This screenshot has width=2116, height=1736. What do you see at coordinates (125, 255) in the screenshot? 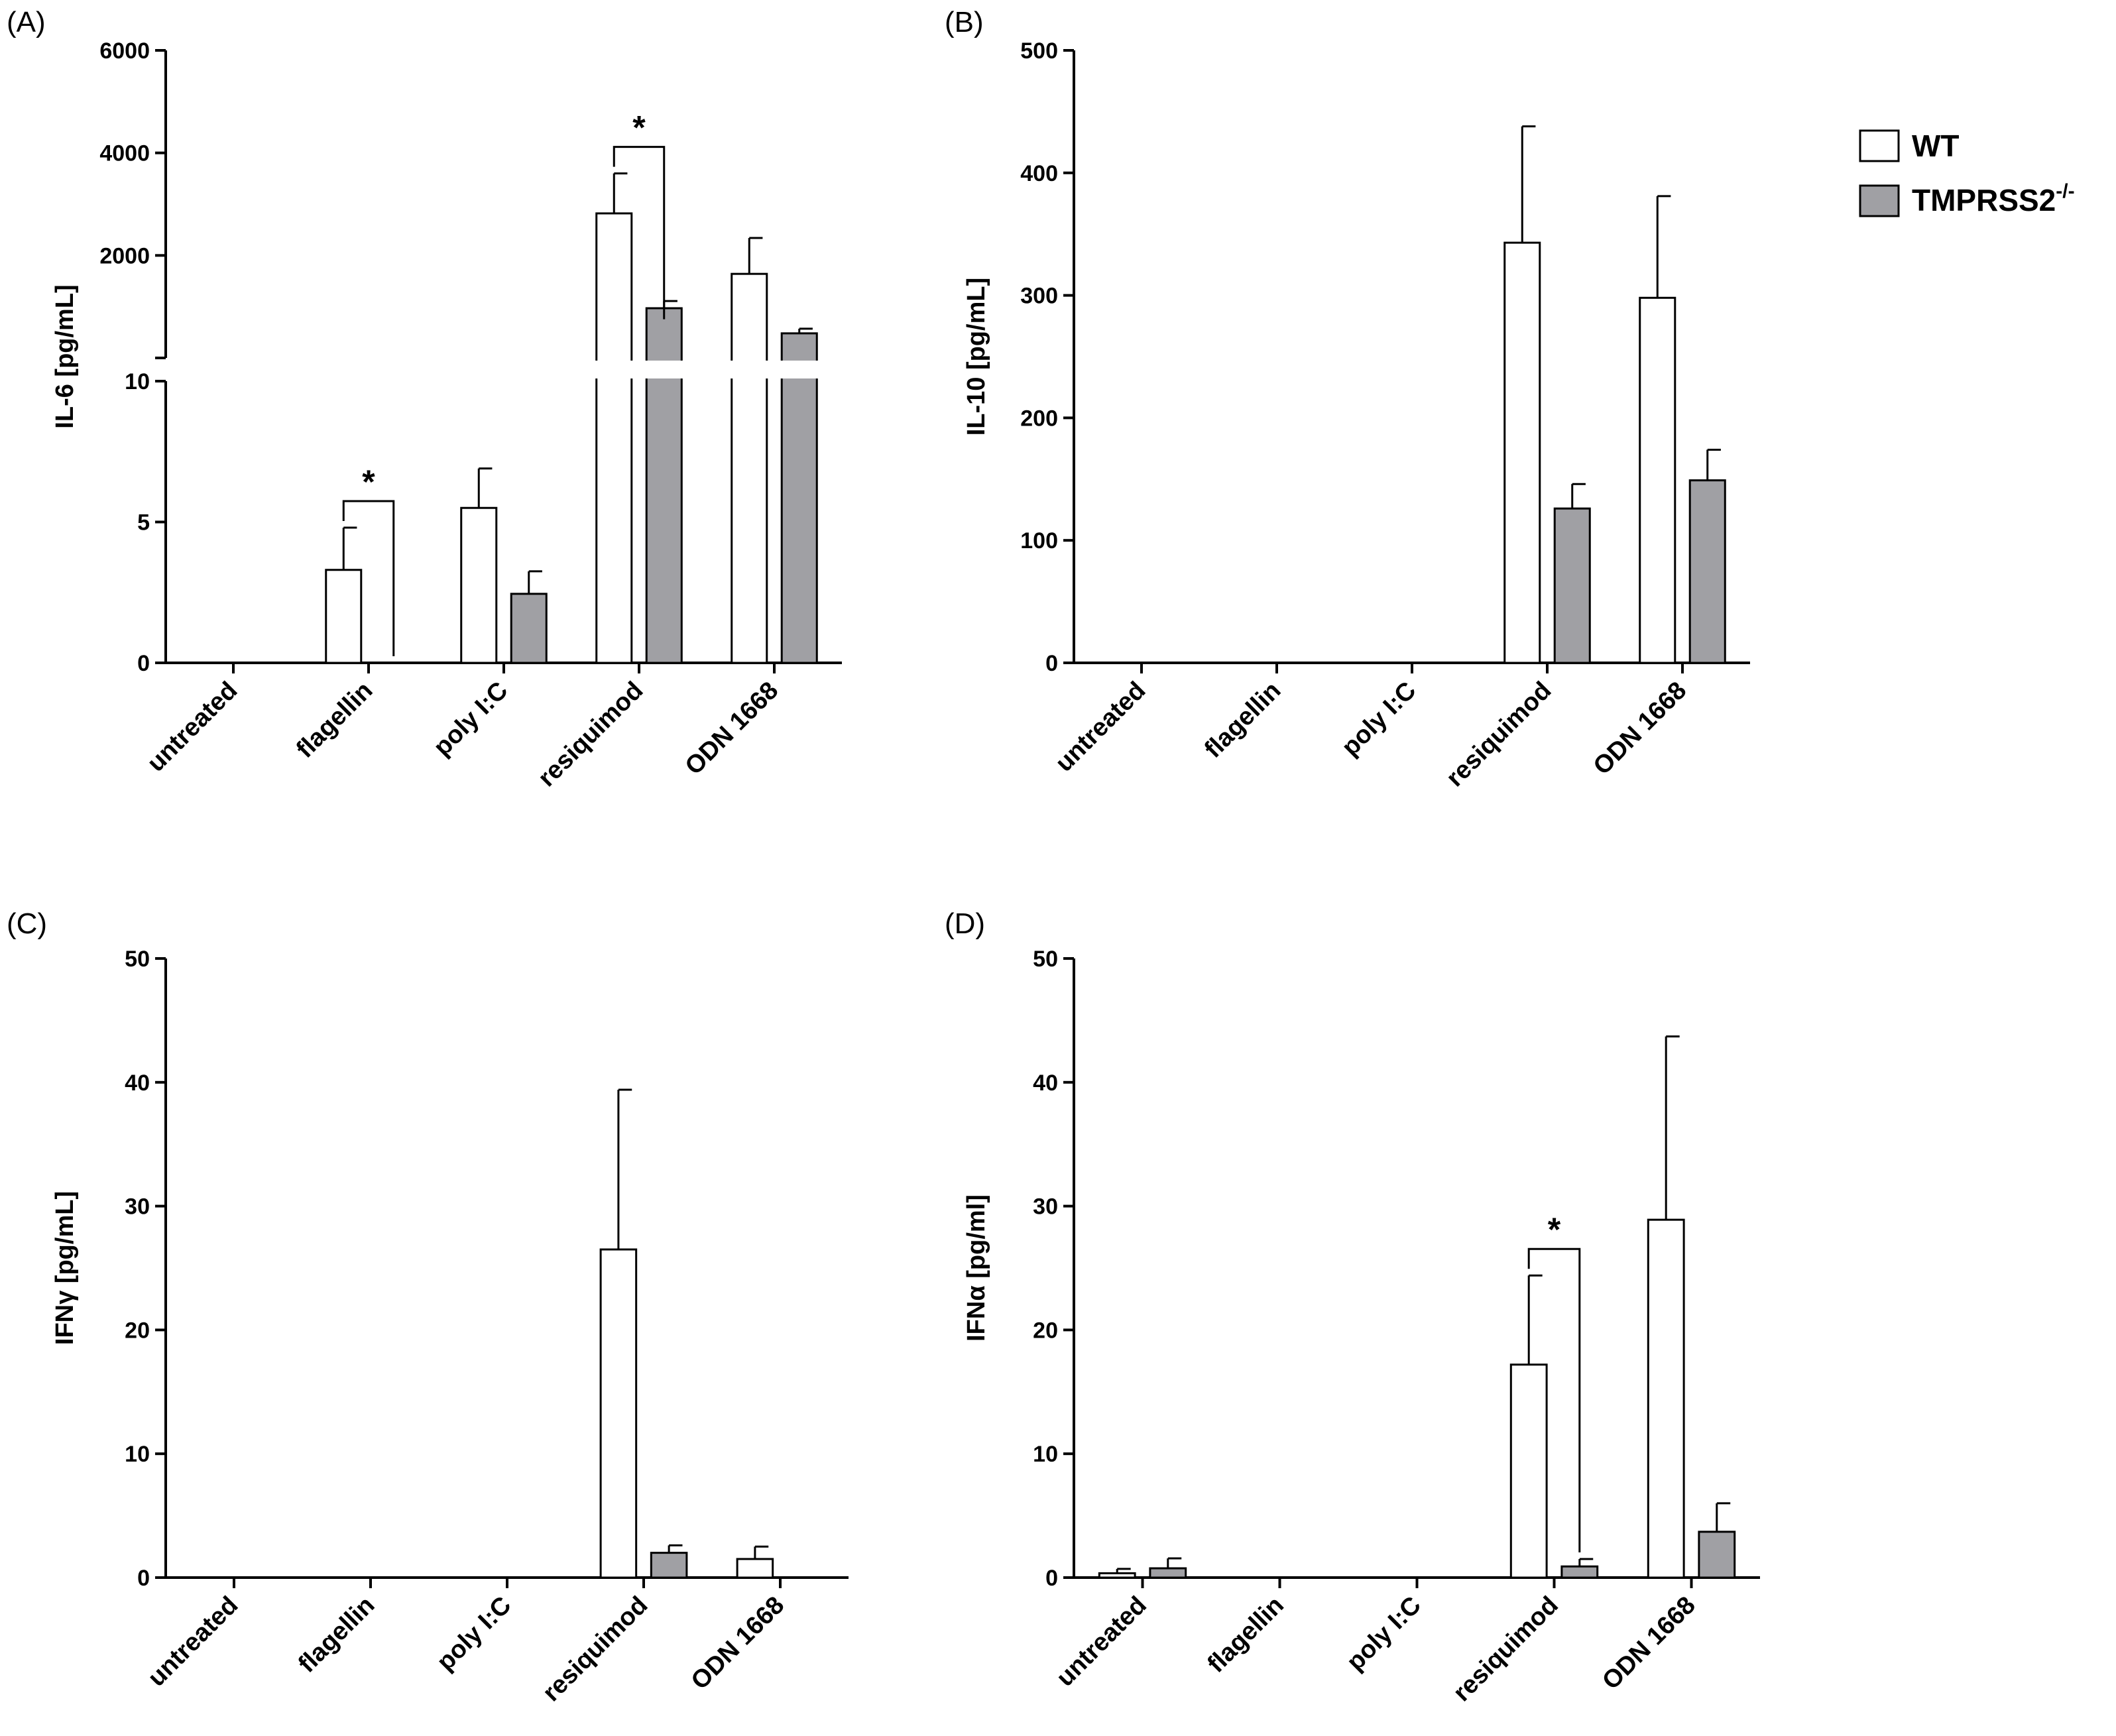
I see `y-tick-label: 2000` at bounding box center [125, 255].